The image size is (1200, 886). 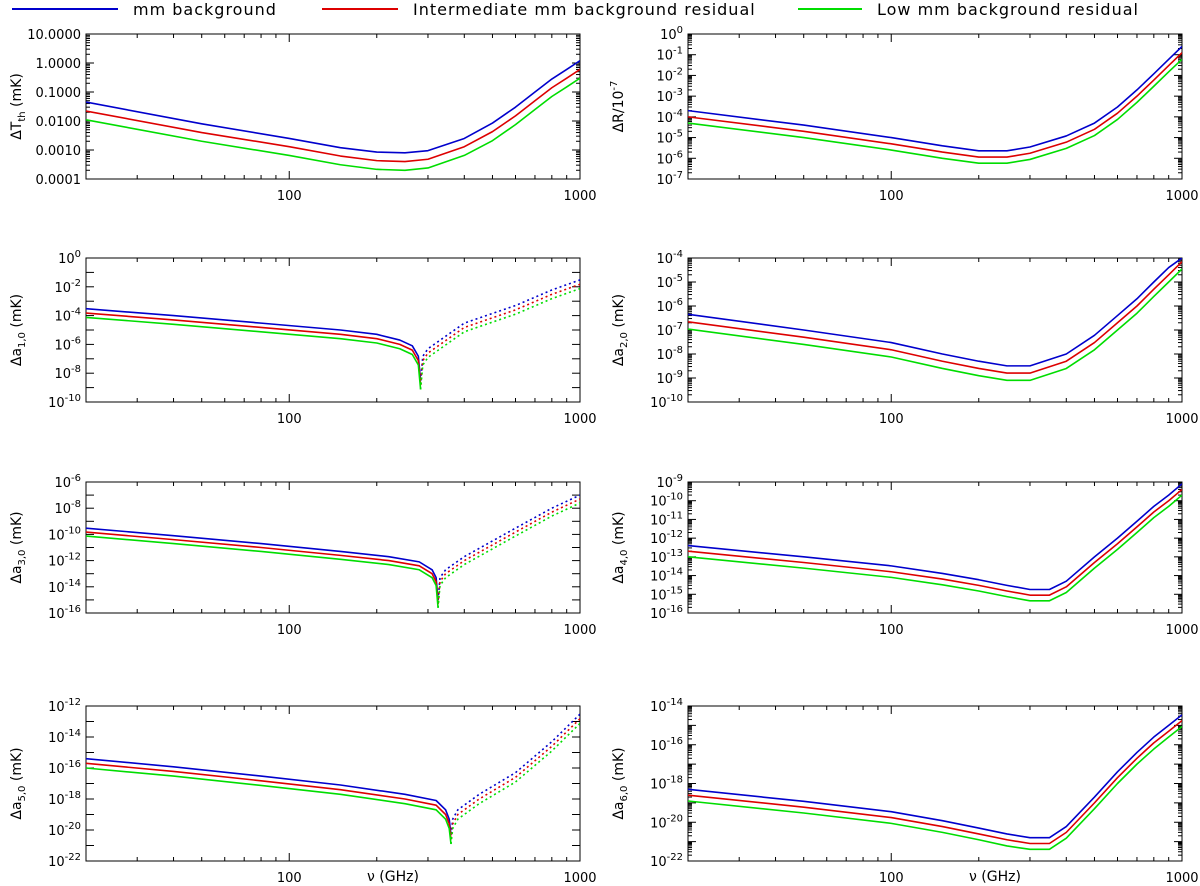 What do you see at coordinates (618, 107) in the screenshot?
I see `y-axis-label: ΔR/10-7` at bounding box center [618, 107].